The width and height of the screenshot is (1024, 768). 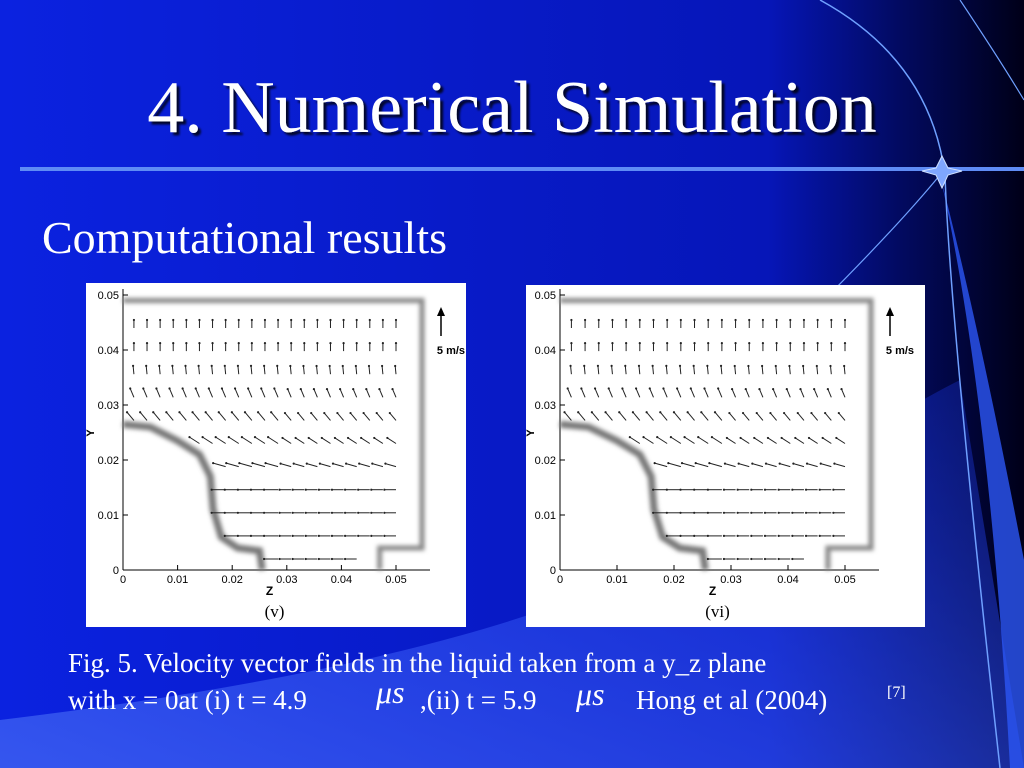 I want to click on y-tick-label: 0.02, so click(x=545, y=461).